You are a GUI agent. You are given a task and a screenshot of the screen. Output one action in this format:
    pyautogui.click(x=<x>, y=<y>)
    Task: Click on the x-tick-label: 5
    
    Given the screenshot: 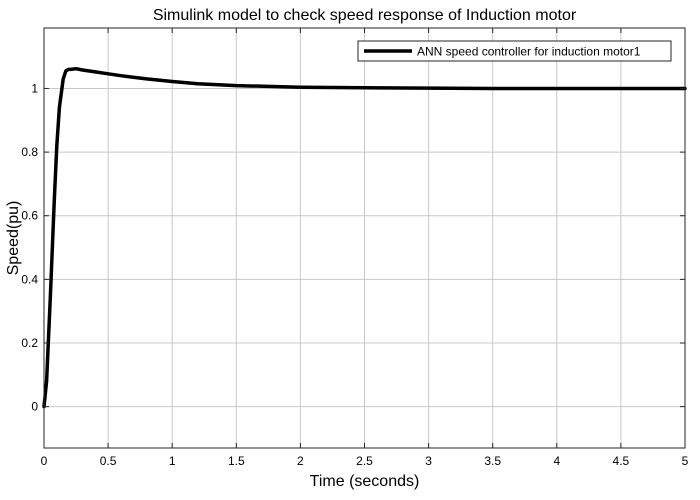 What is the action you would take?
    pyautogui.click(x=685, y=461)
    